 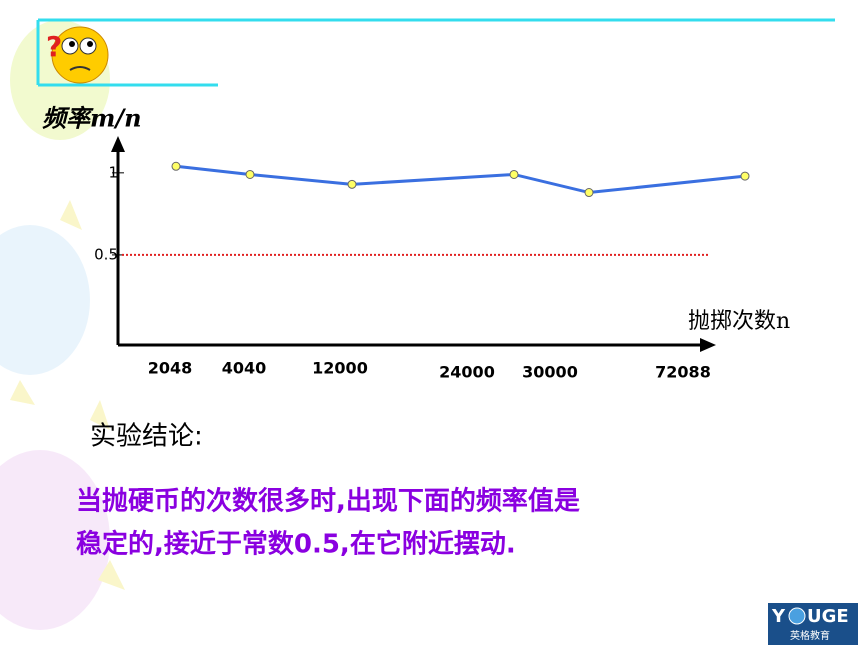 I want to click on data-line, so click(x=460, y=179).